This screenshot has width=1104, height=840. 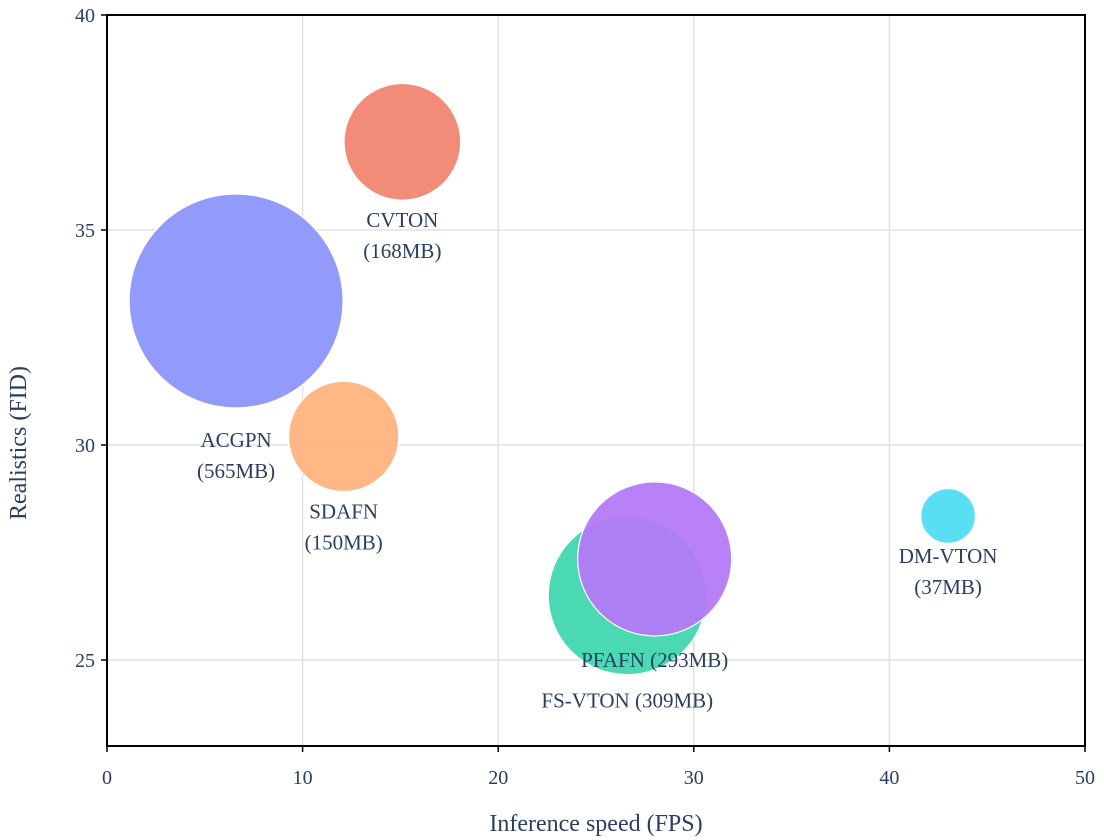 What do you see at coordinates (85, 231) in the screenshot?
I see `y-tick-label: 35` at bounding box center [85, 231].